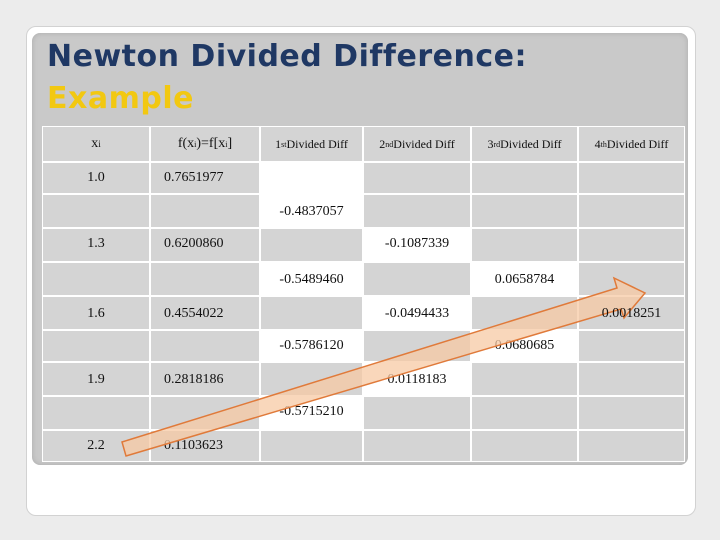 Image resolution: width=720 pixels, height=540 pixels. I want to click on f-value: 0.7651977, so click(194, 177).